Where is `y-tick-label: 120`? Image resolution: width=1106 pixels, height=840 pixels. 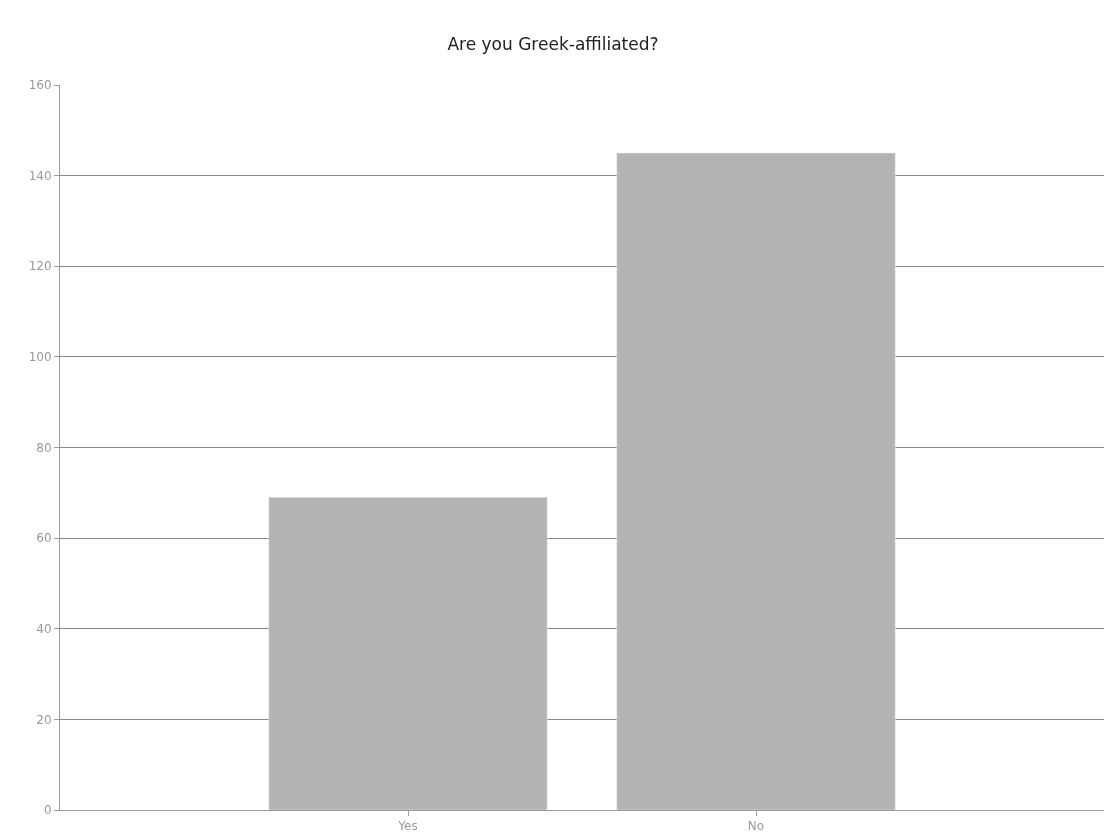
y-tick-label: 120 is located at coordinates (40, 266).